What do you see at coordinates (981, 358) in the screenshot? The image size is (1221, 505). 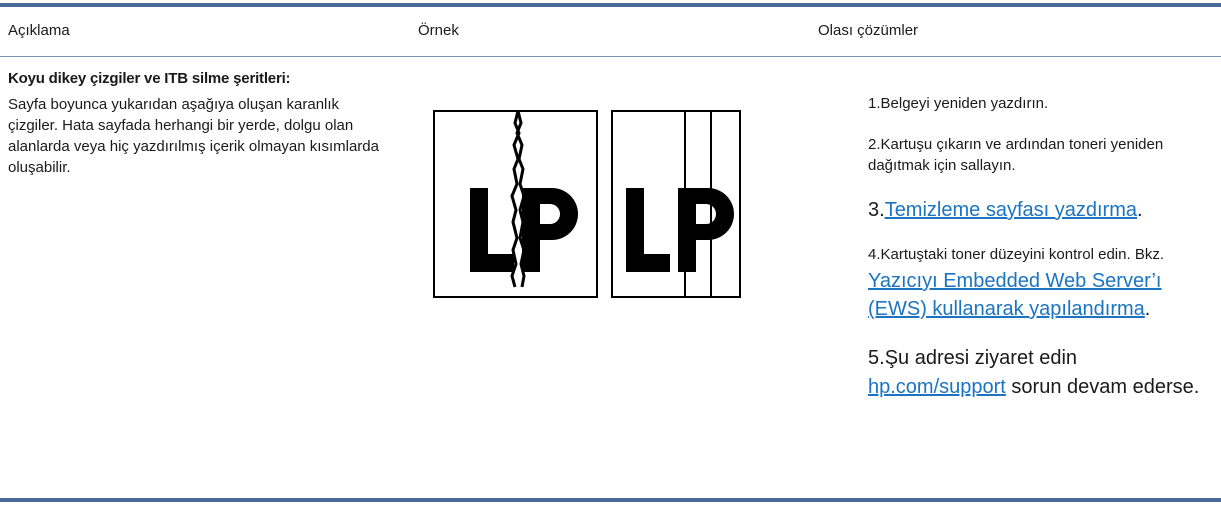 I see `item-text: Şu adresi ziyaret edin` at bounding box center [981, 358].